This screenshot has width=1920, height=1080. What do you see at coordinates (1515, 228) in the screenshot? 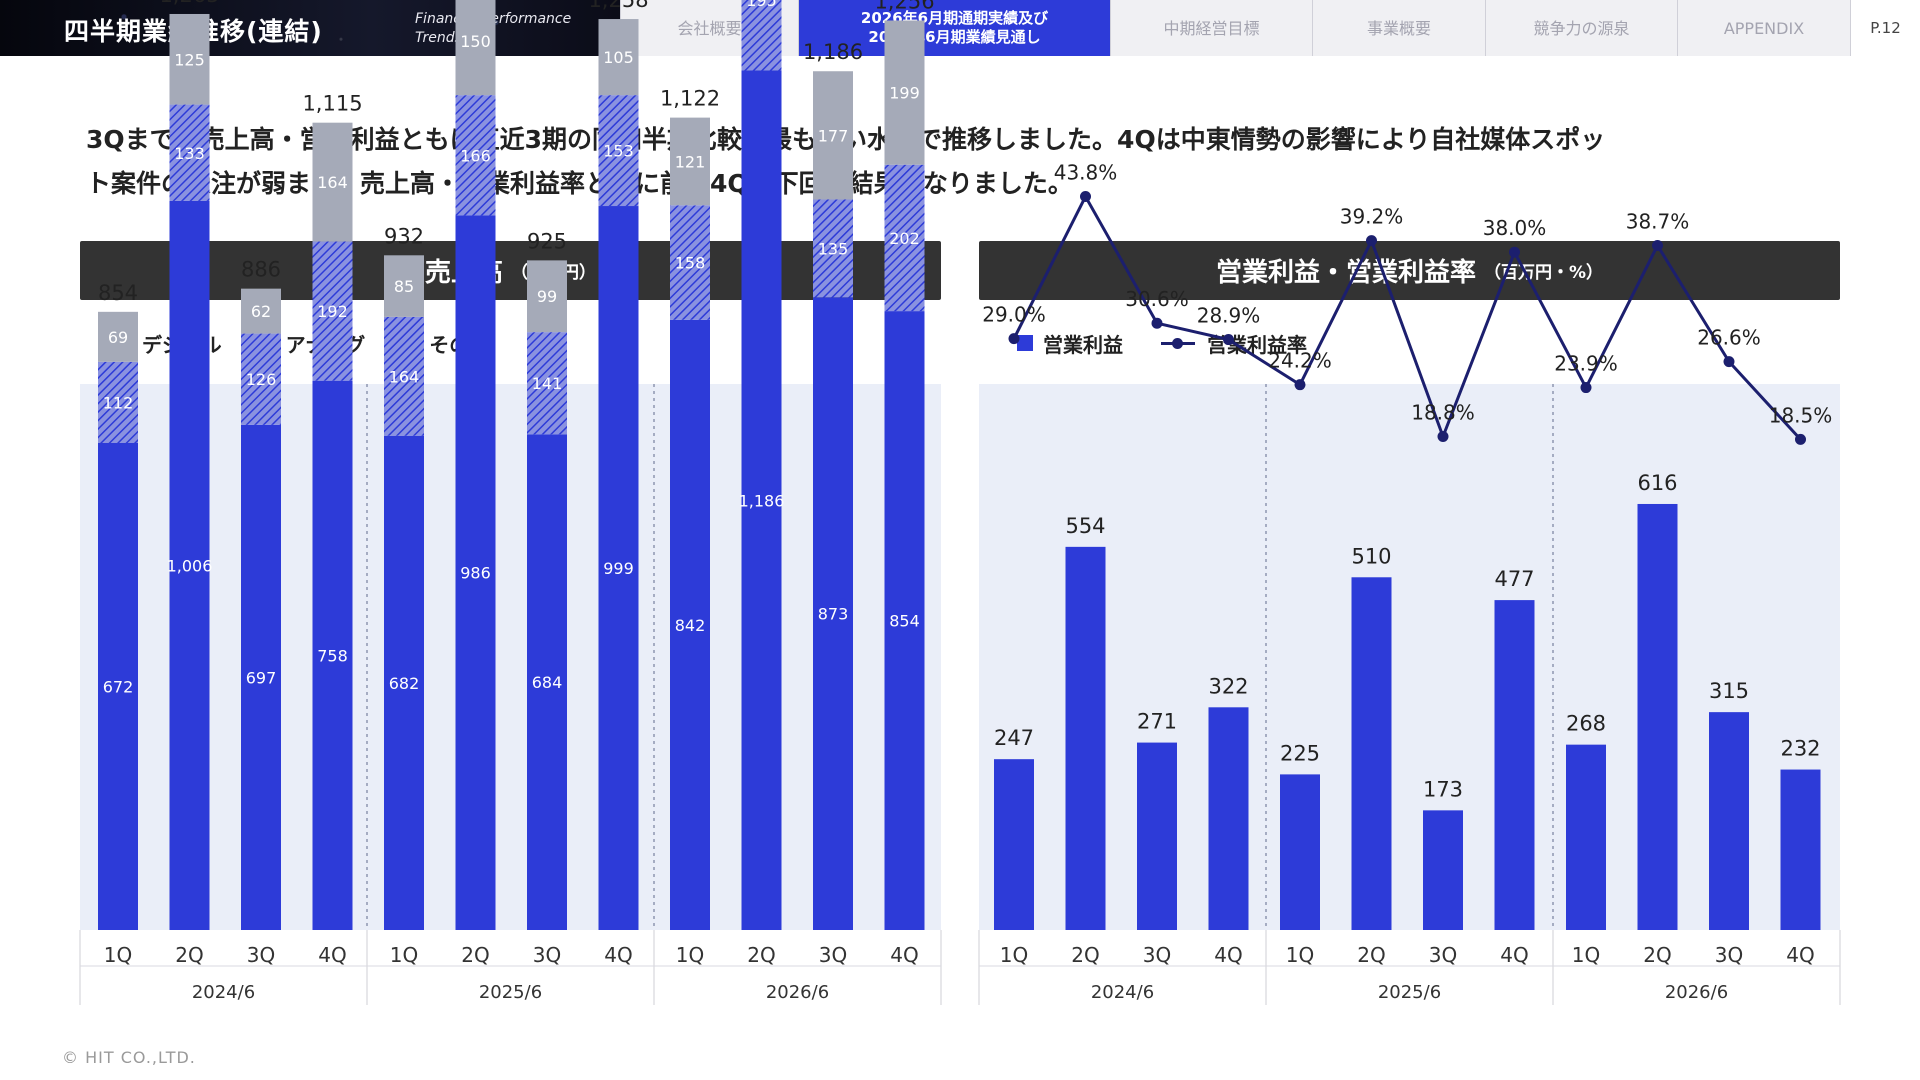
I see `operating-margin-label: 38.0%` at bounding box center [1515, 228].